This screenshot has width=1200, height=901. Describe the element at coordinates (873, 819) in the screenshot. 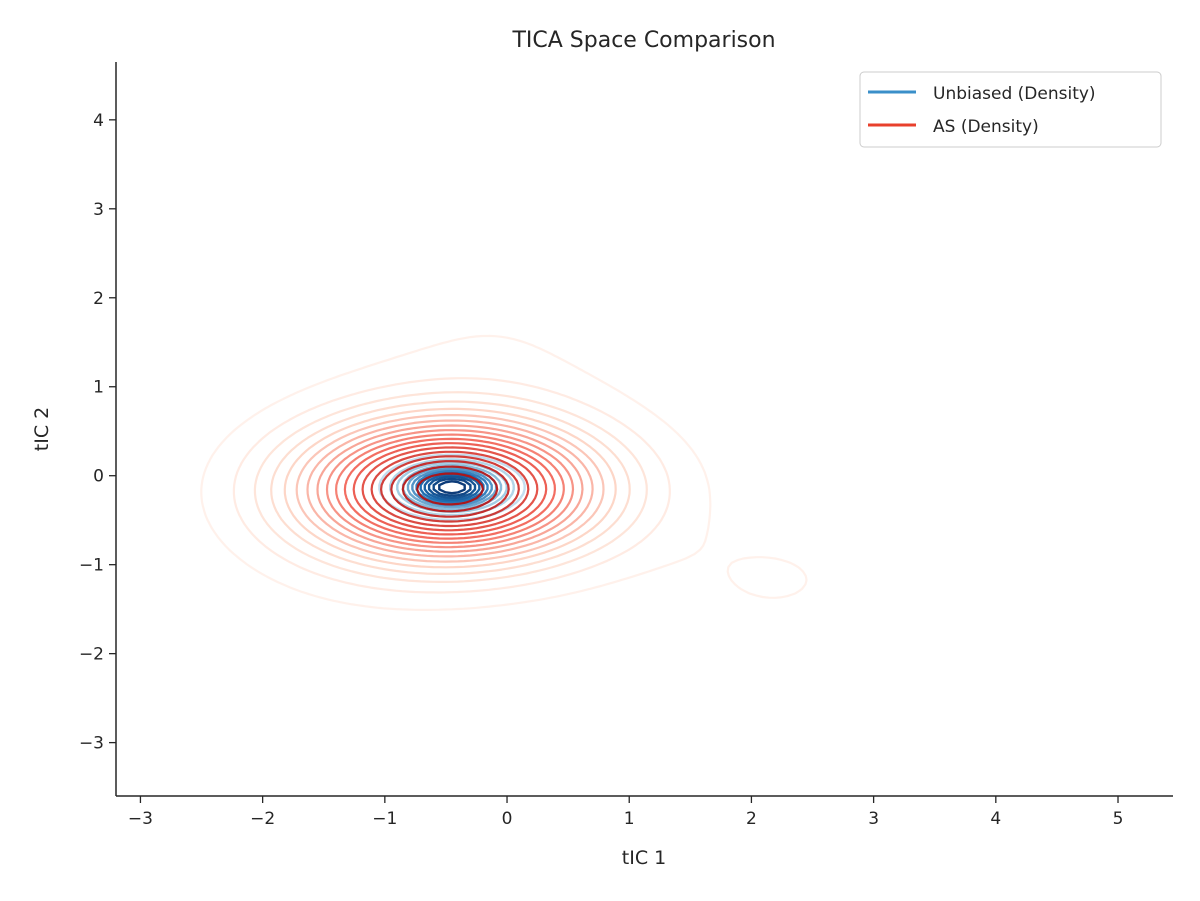

I see `x-tick-label: 3` at that location.